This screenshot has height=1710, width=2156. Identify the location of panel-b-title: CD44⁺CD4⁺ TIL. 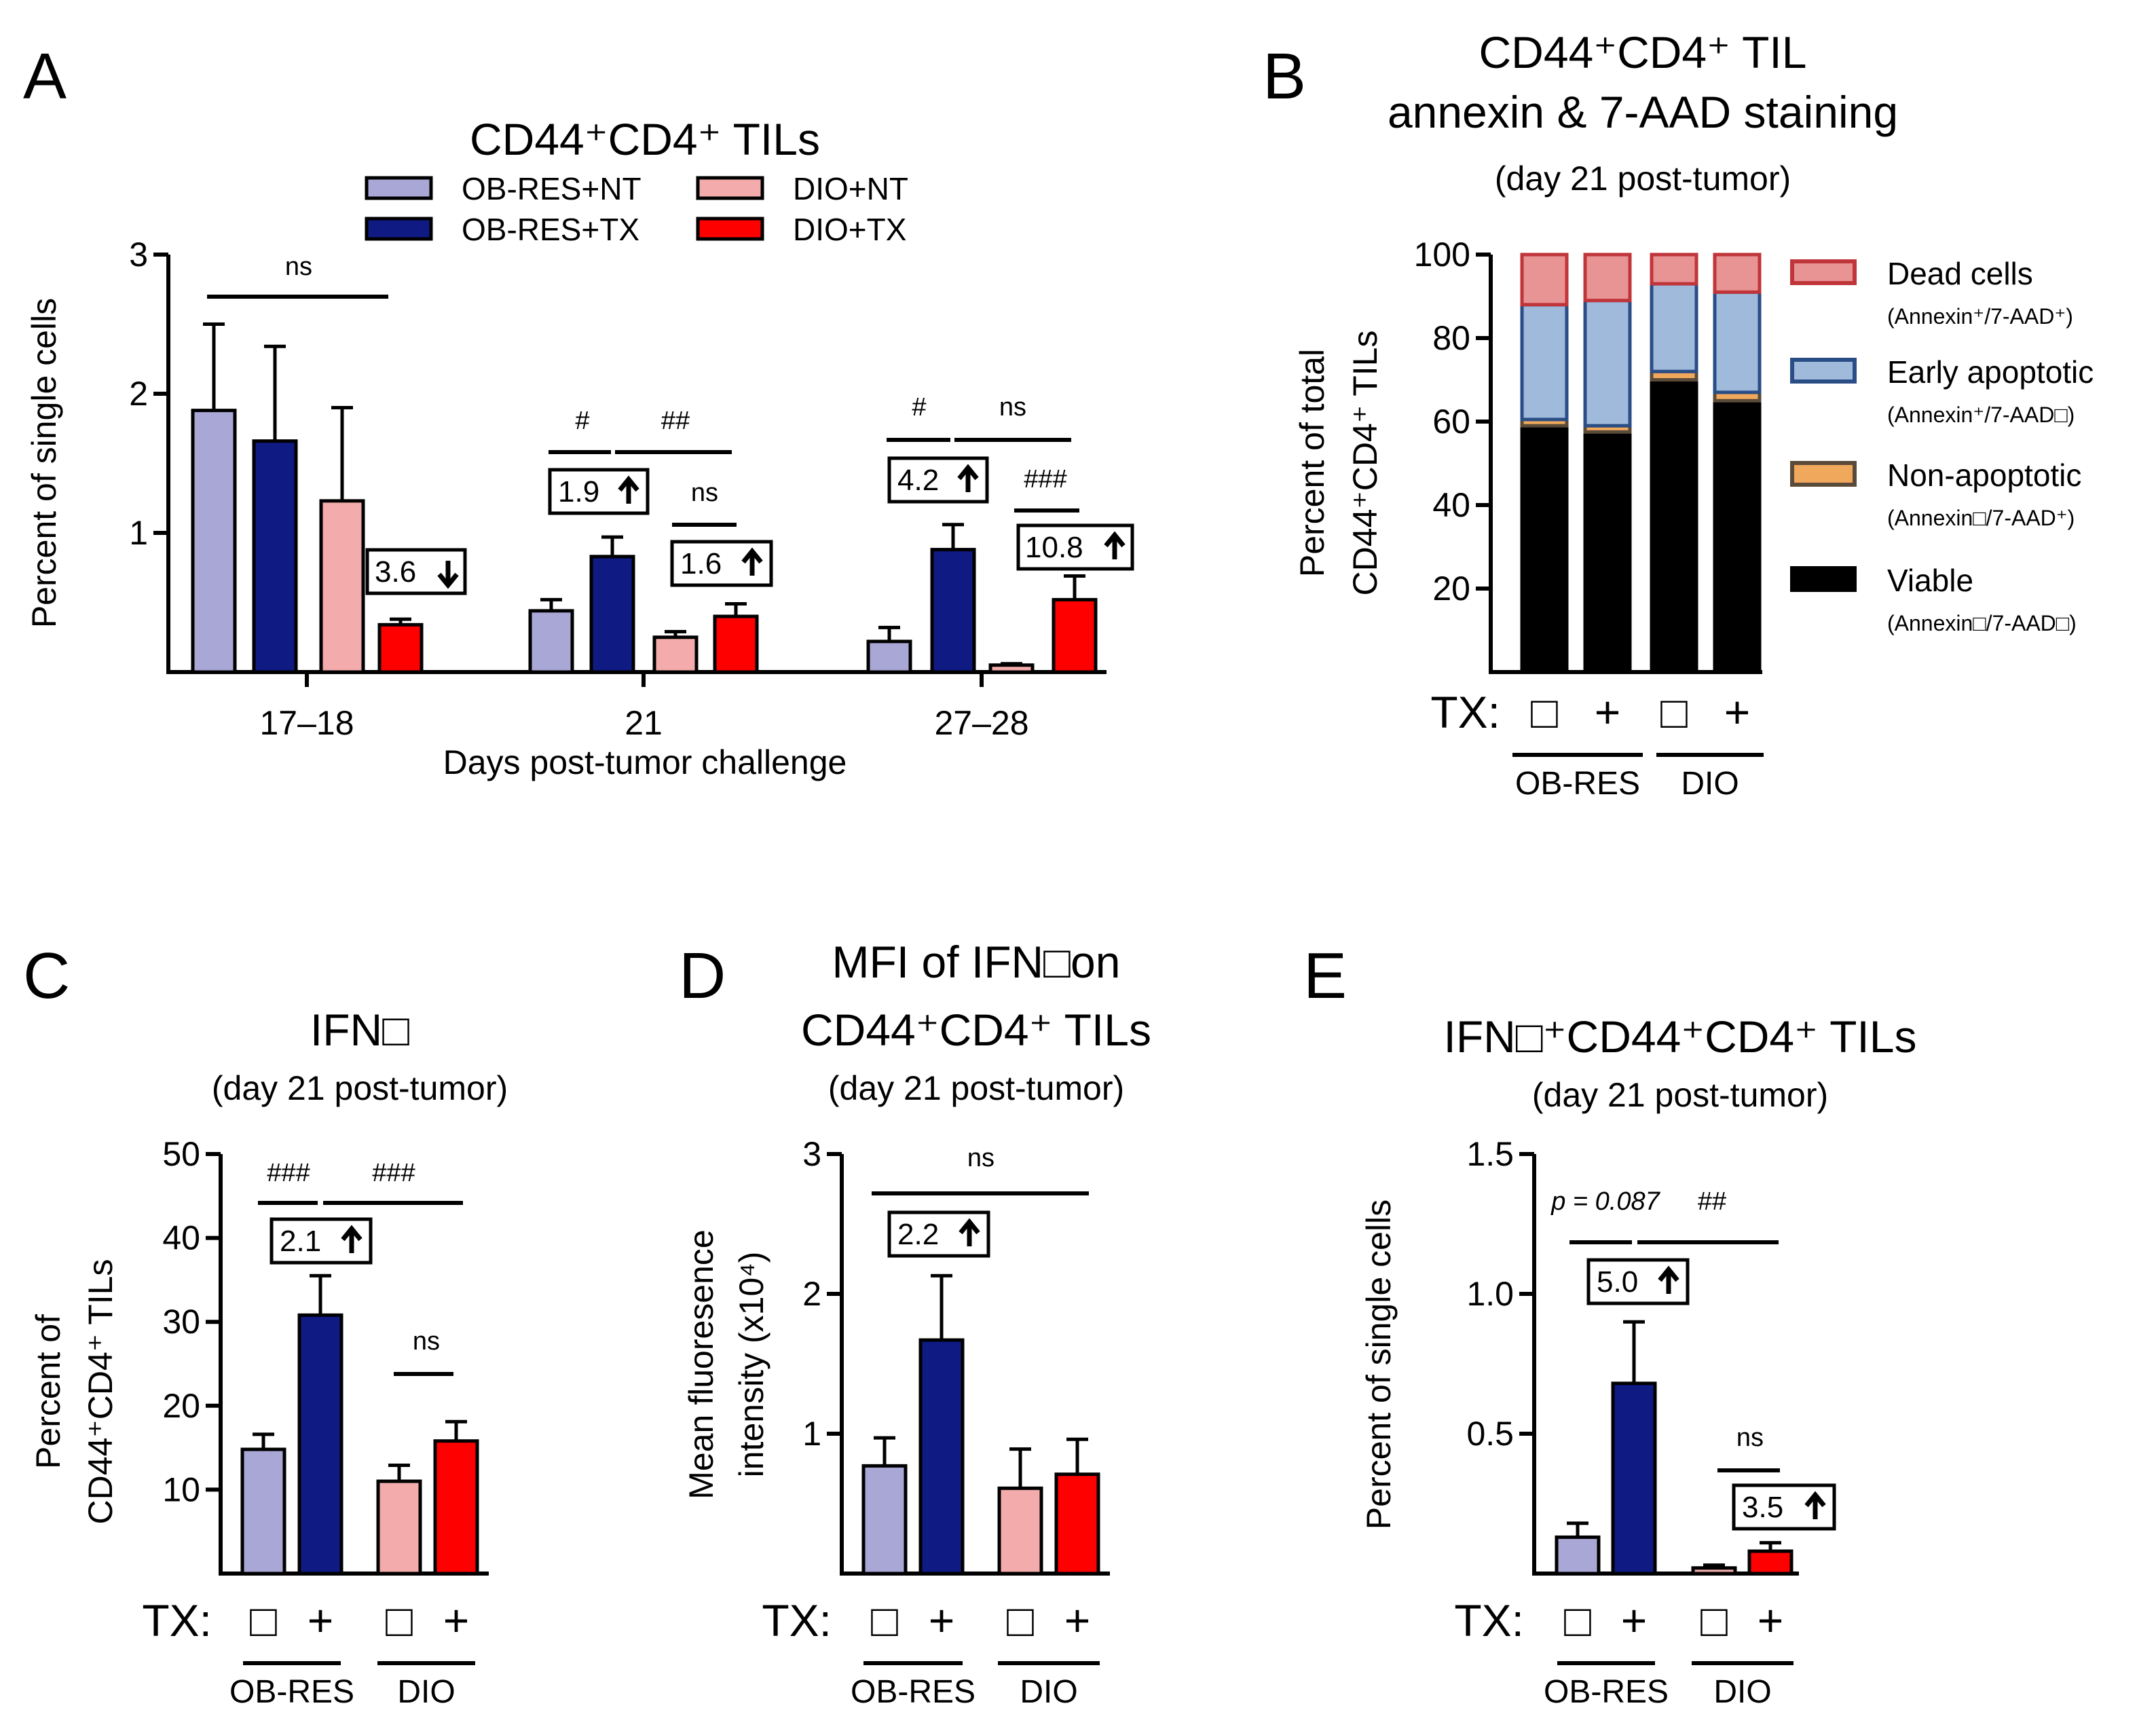
(1643, 52).